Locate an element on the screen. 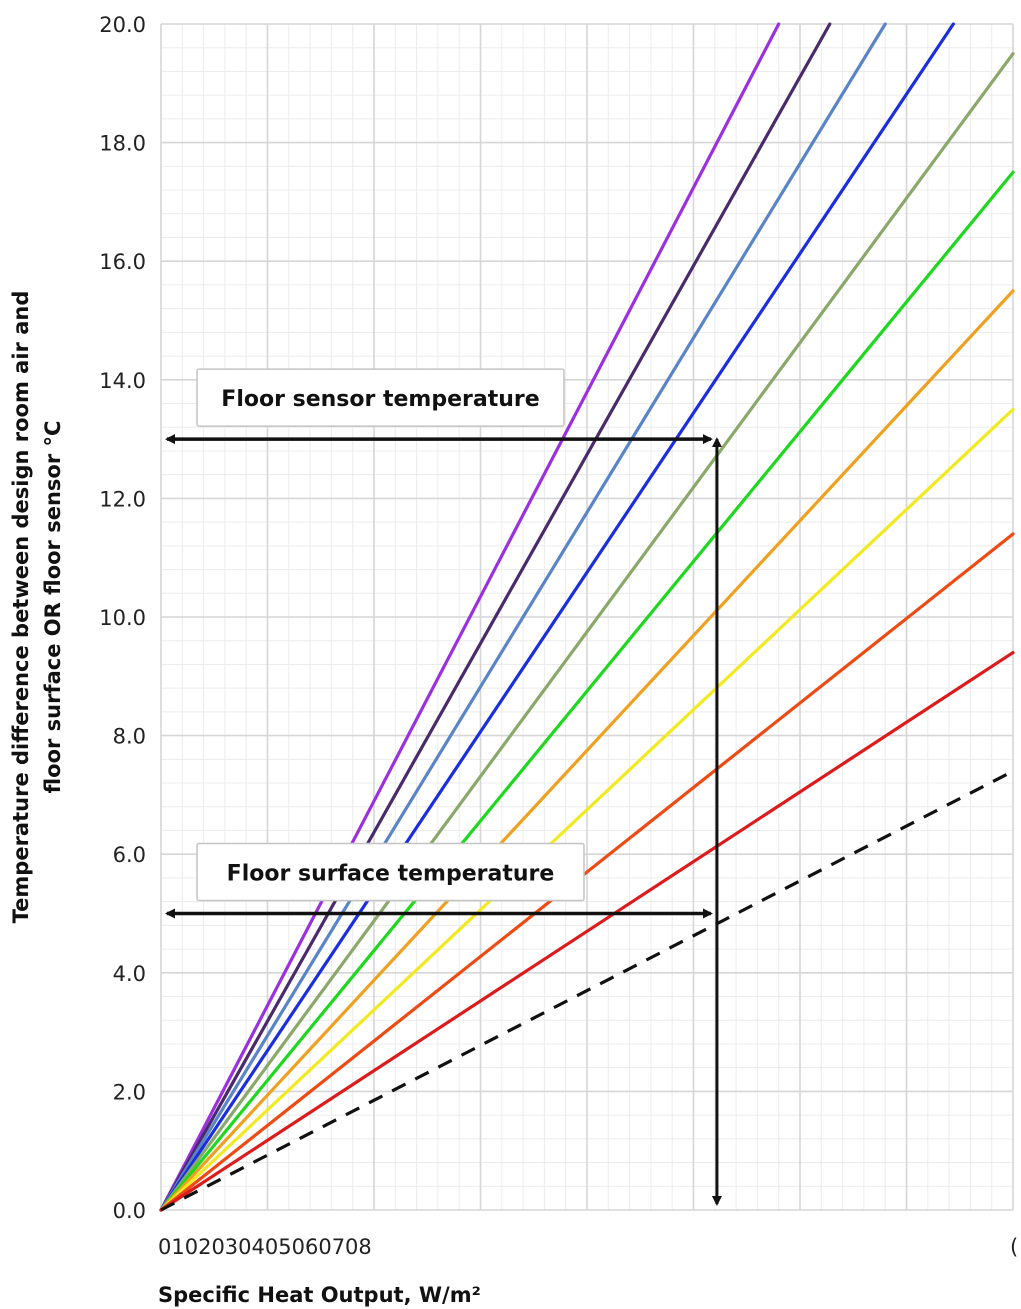 The image size is (1021, 1309). y-axis-title-line-2: floor surface OR floor sensor °C is located at coordinates (53, 607).